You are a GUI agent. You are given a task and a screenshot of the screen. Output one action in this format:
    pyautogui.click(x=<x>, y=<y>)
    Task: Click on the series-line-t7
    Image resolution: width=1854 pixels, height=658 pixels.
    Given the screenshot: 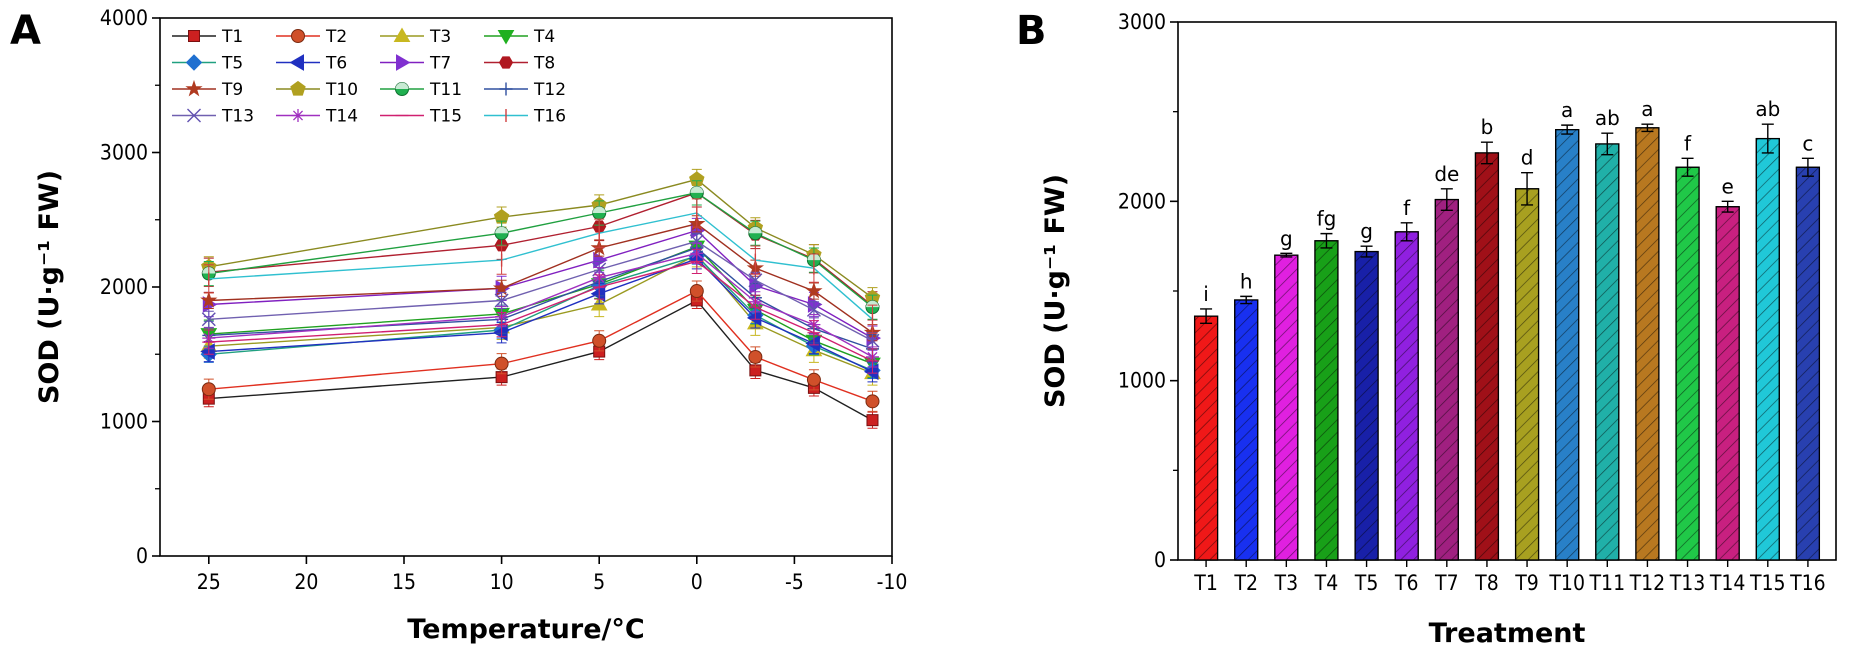 What is the action you would take?
    pyautogui.click(x=540, y=284)
    